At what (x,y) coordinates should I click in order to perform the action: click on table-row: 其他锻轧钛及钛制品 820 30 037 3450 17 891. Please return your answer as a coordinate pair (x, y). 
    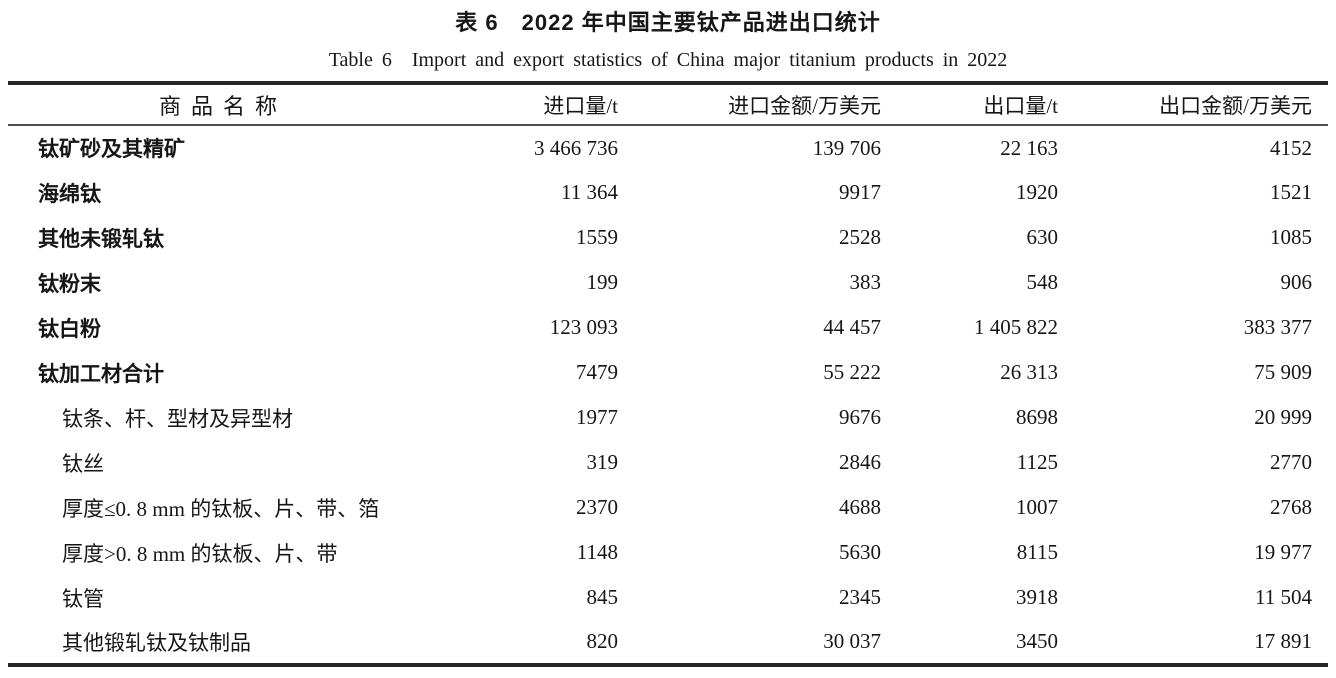
    Looking at the image, I should click on (668, 642).